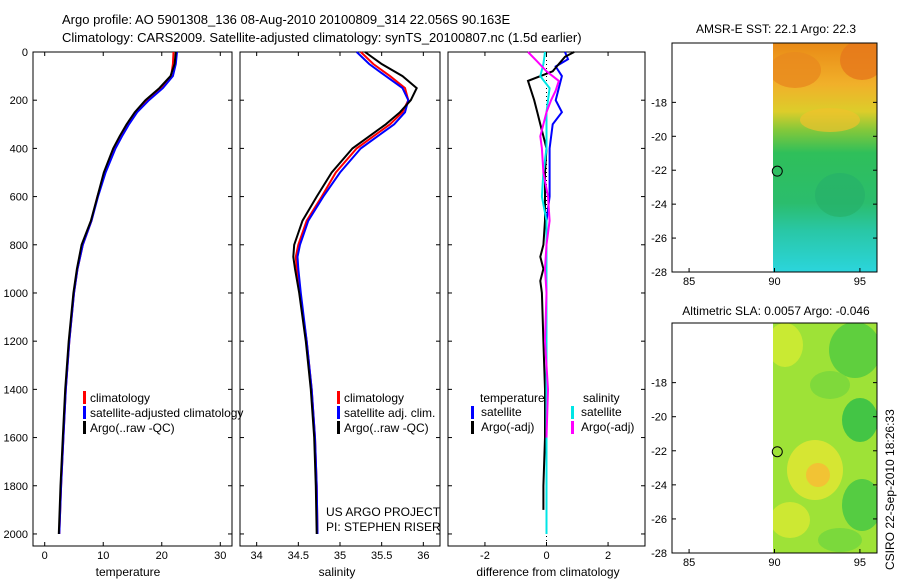 This screenshot has height=580, width=900. Describe the element at coordinates (659, 239) in the screenshot. I see `map-y-tick-label: -26` at that location.